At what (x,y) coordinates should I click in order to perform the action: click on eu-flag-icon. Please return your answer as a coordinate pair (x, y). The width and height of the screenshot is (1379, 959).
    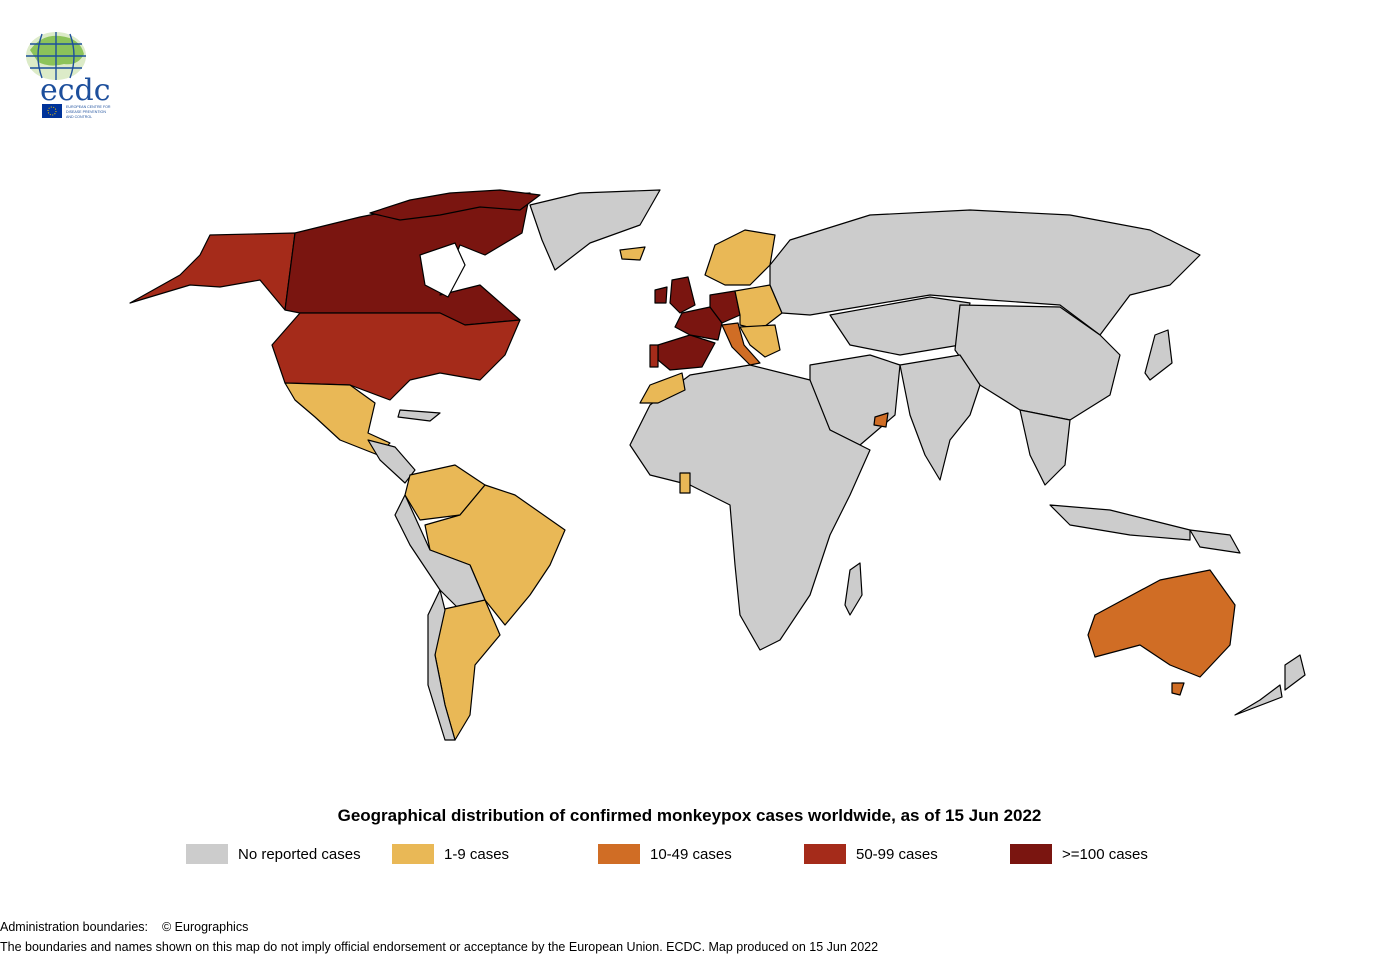
    Looking at the image, I should click on (52, 111).